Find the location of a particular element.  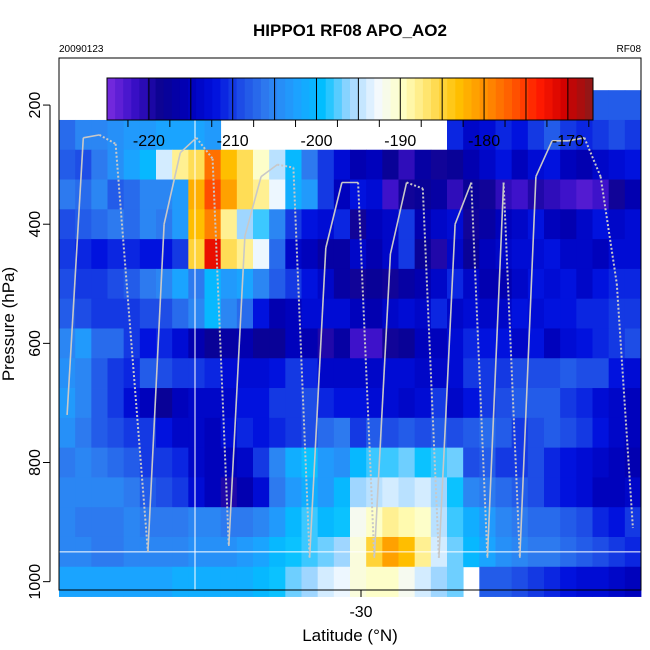

colorbar-tick-label: -200 is located at coordinates (316, 141).